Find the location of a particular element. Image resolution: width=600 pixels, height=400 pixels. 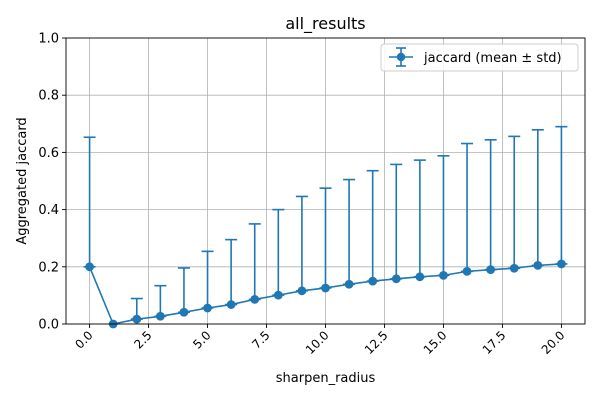

y-tick-label: 0.2 is located at coordinates (48, 267).